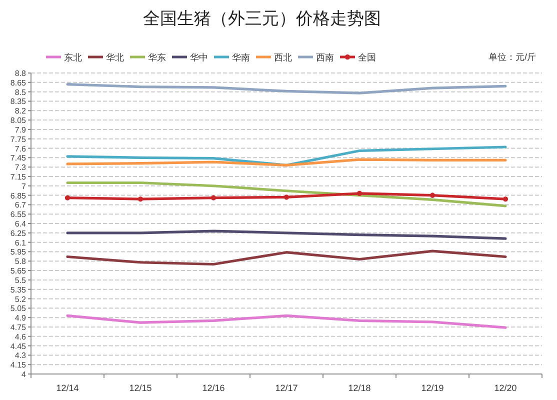 The height and width of the screenshot is (400, 557). Describe the element at coordinates (20, 299) in the screenshot. I see `y-tick-label: 5.2` at that location.